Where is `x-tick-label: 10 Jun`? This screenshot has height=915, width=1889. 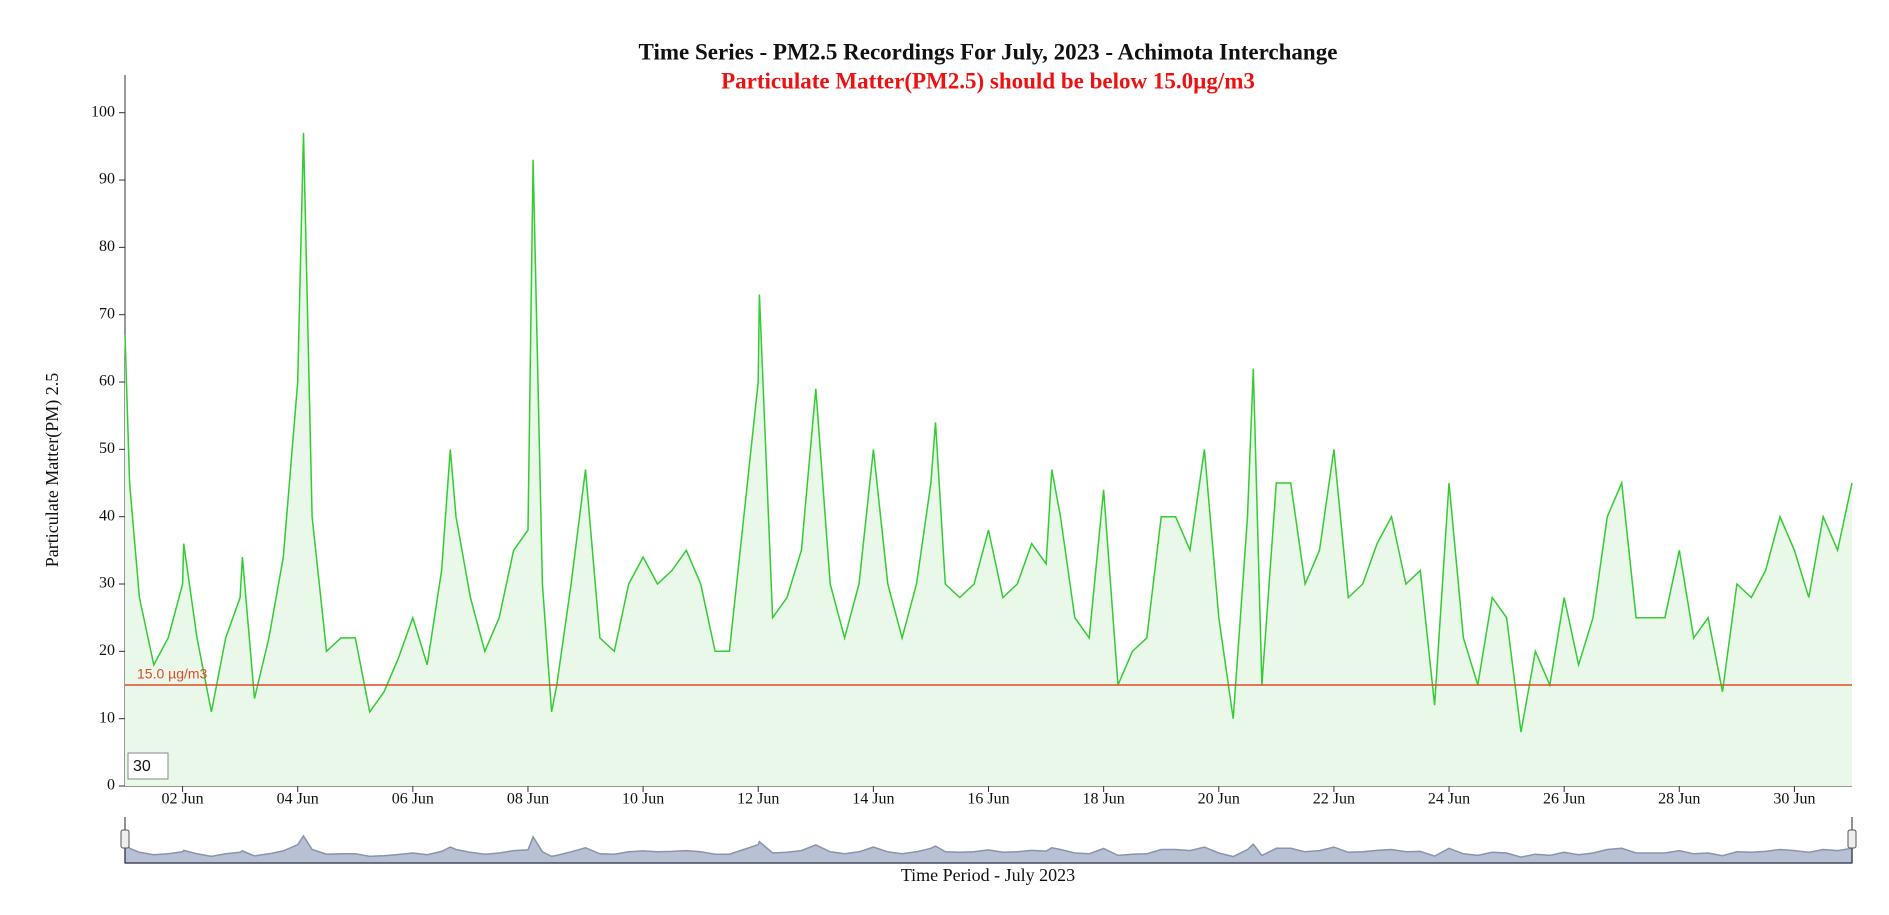 x-tick-label: 10 Jun is located at coordinates (643, 799).